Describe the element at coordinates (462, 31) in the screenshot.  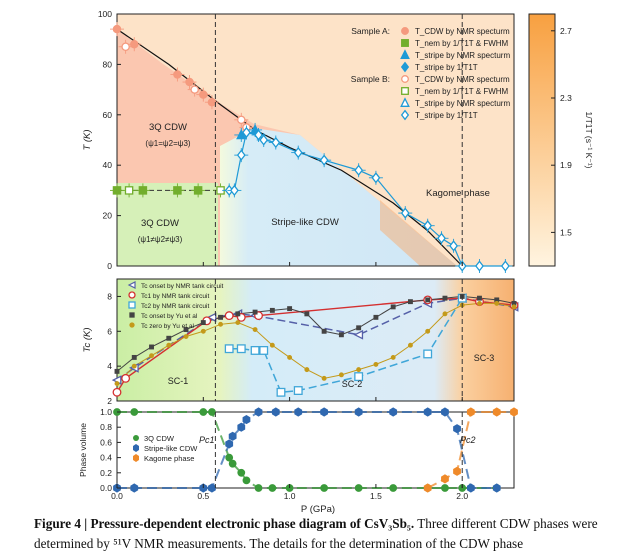
I see `legend-a-text-0: T_CDW by NMR specturm` at that location.